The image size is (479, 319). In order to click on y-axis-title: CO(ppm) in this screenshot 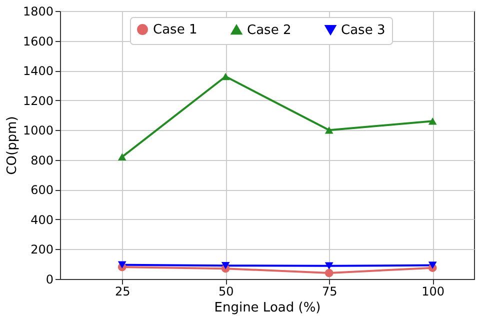, I will do `click(12, 145)`.